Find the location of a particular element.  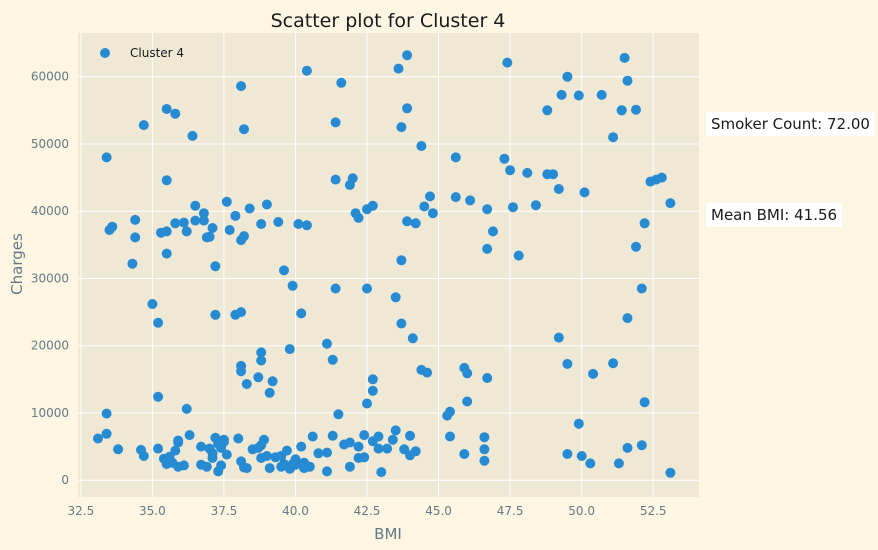

smoker-count-annotation: Smoker Count: 72.00 is located at coordinates (790, 124).